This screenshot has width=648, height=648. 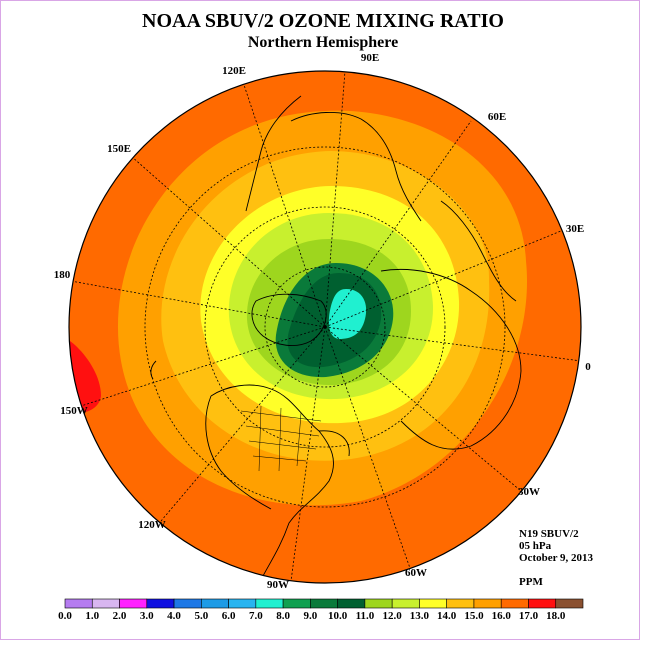 I want to click on colorbar-tick-label: 8.0, so click(x=283, y=616).